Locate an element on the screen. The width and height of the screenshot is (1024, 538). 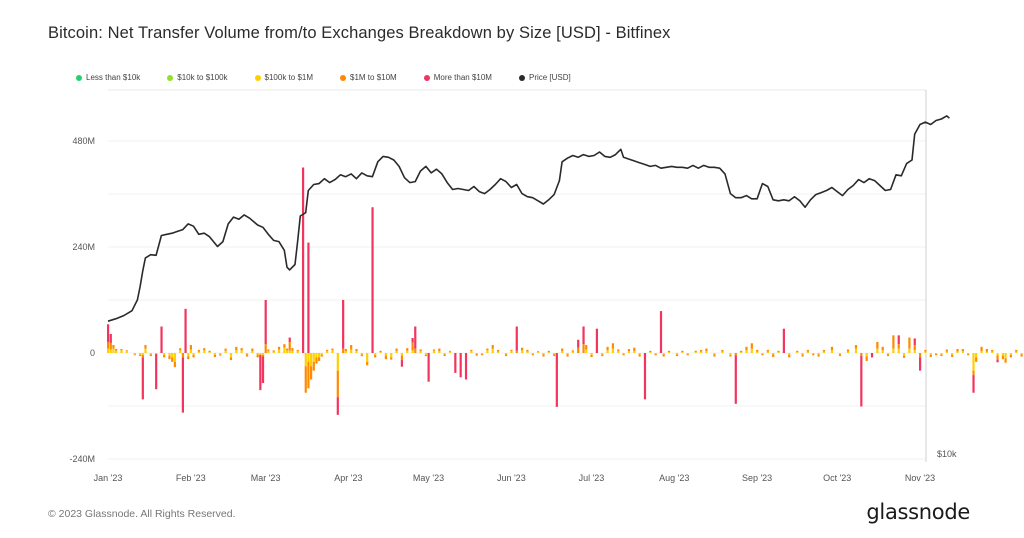
y-axis-tick: -240M is located at coordinates (82, 459).